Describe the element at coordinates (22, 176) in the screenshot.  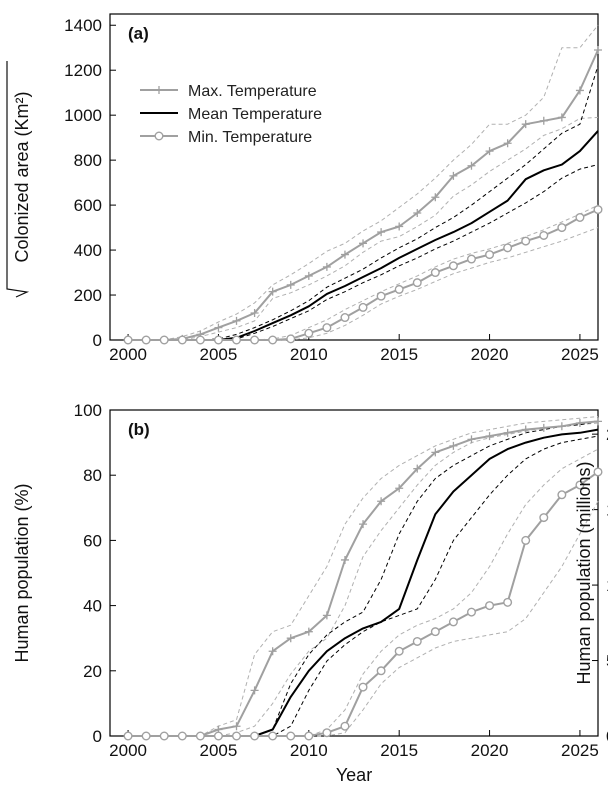
I see `y-axis-title: Colonized area (Km²)` at that location.